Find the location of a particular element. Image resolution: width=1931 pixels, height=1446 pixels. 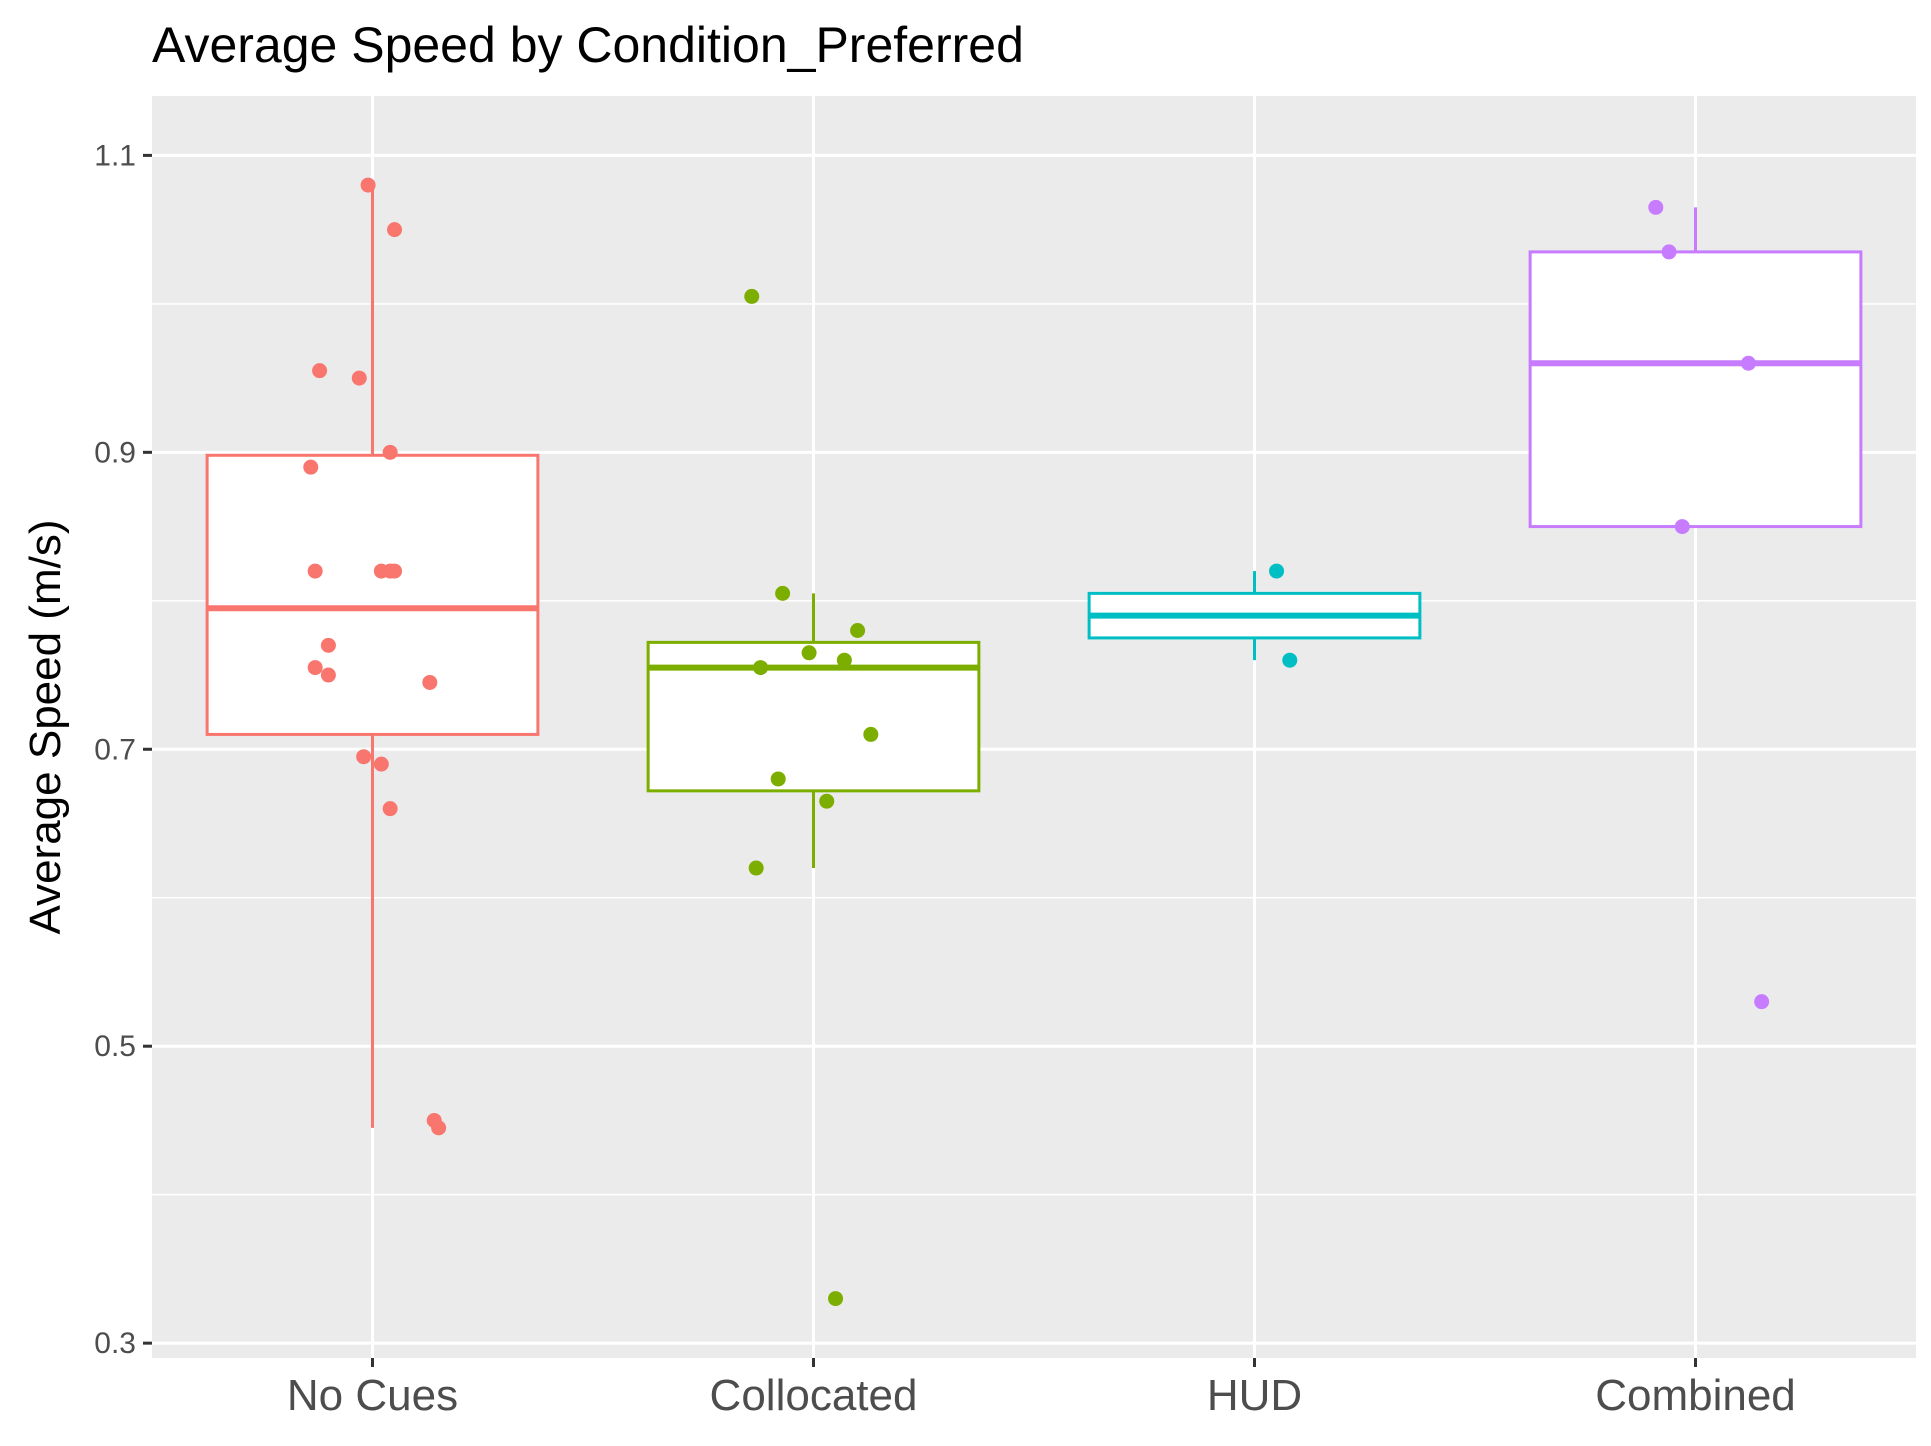

y-tick-label: 0.9 is located at coordinates (115, 452).